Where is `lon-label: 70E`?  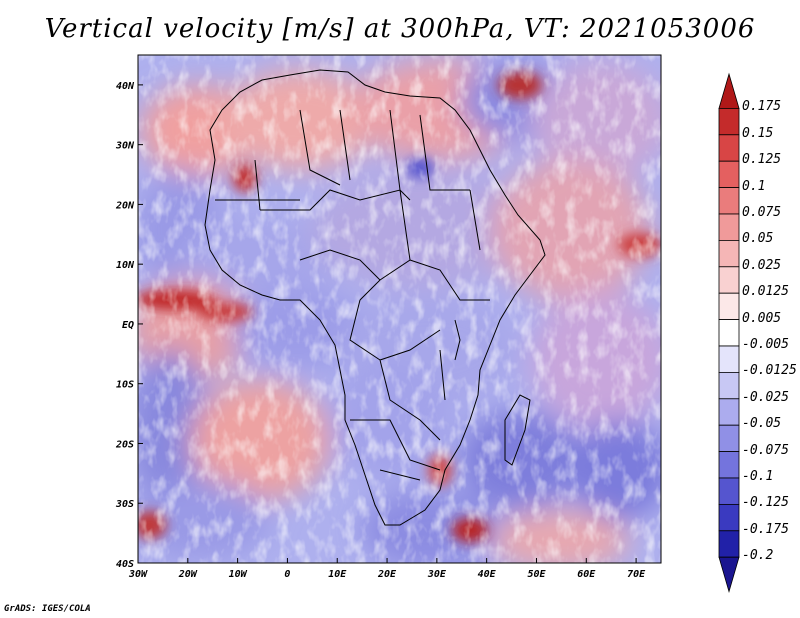 lon-label: 70E is located at coordinates (636, 574).